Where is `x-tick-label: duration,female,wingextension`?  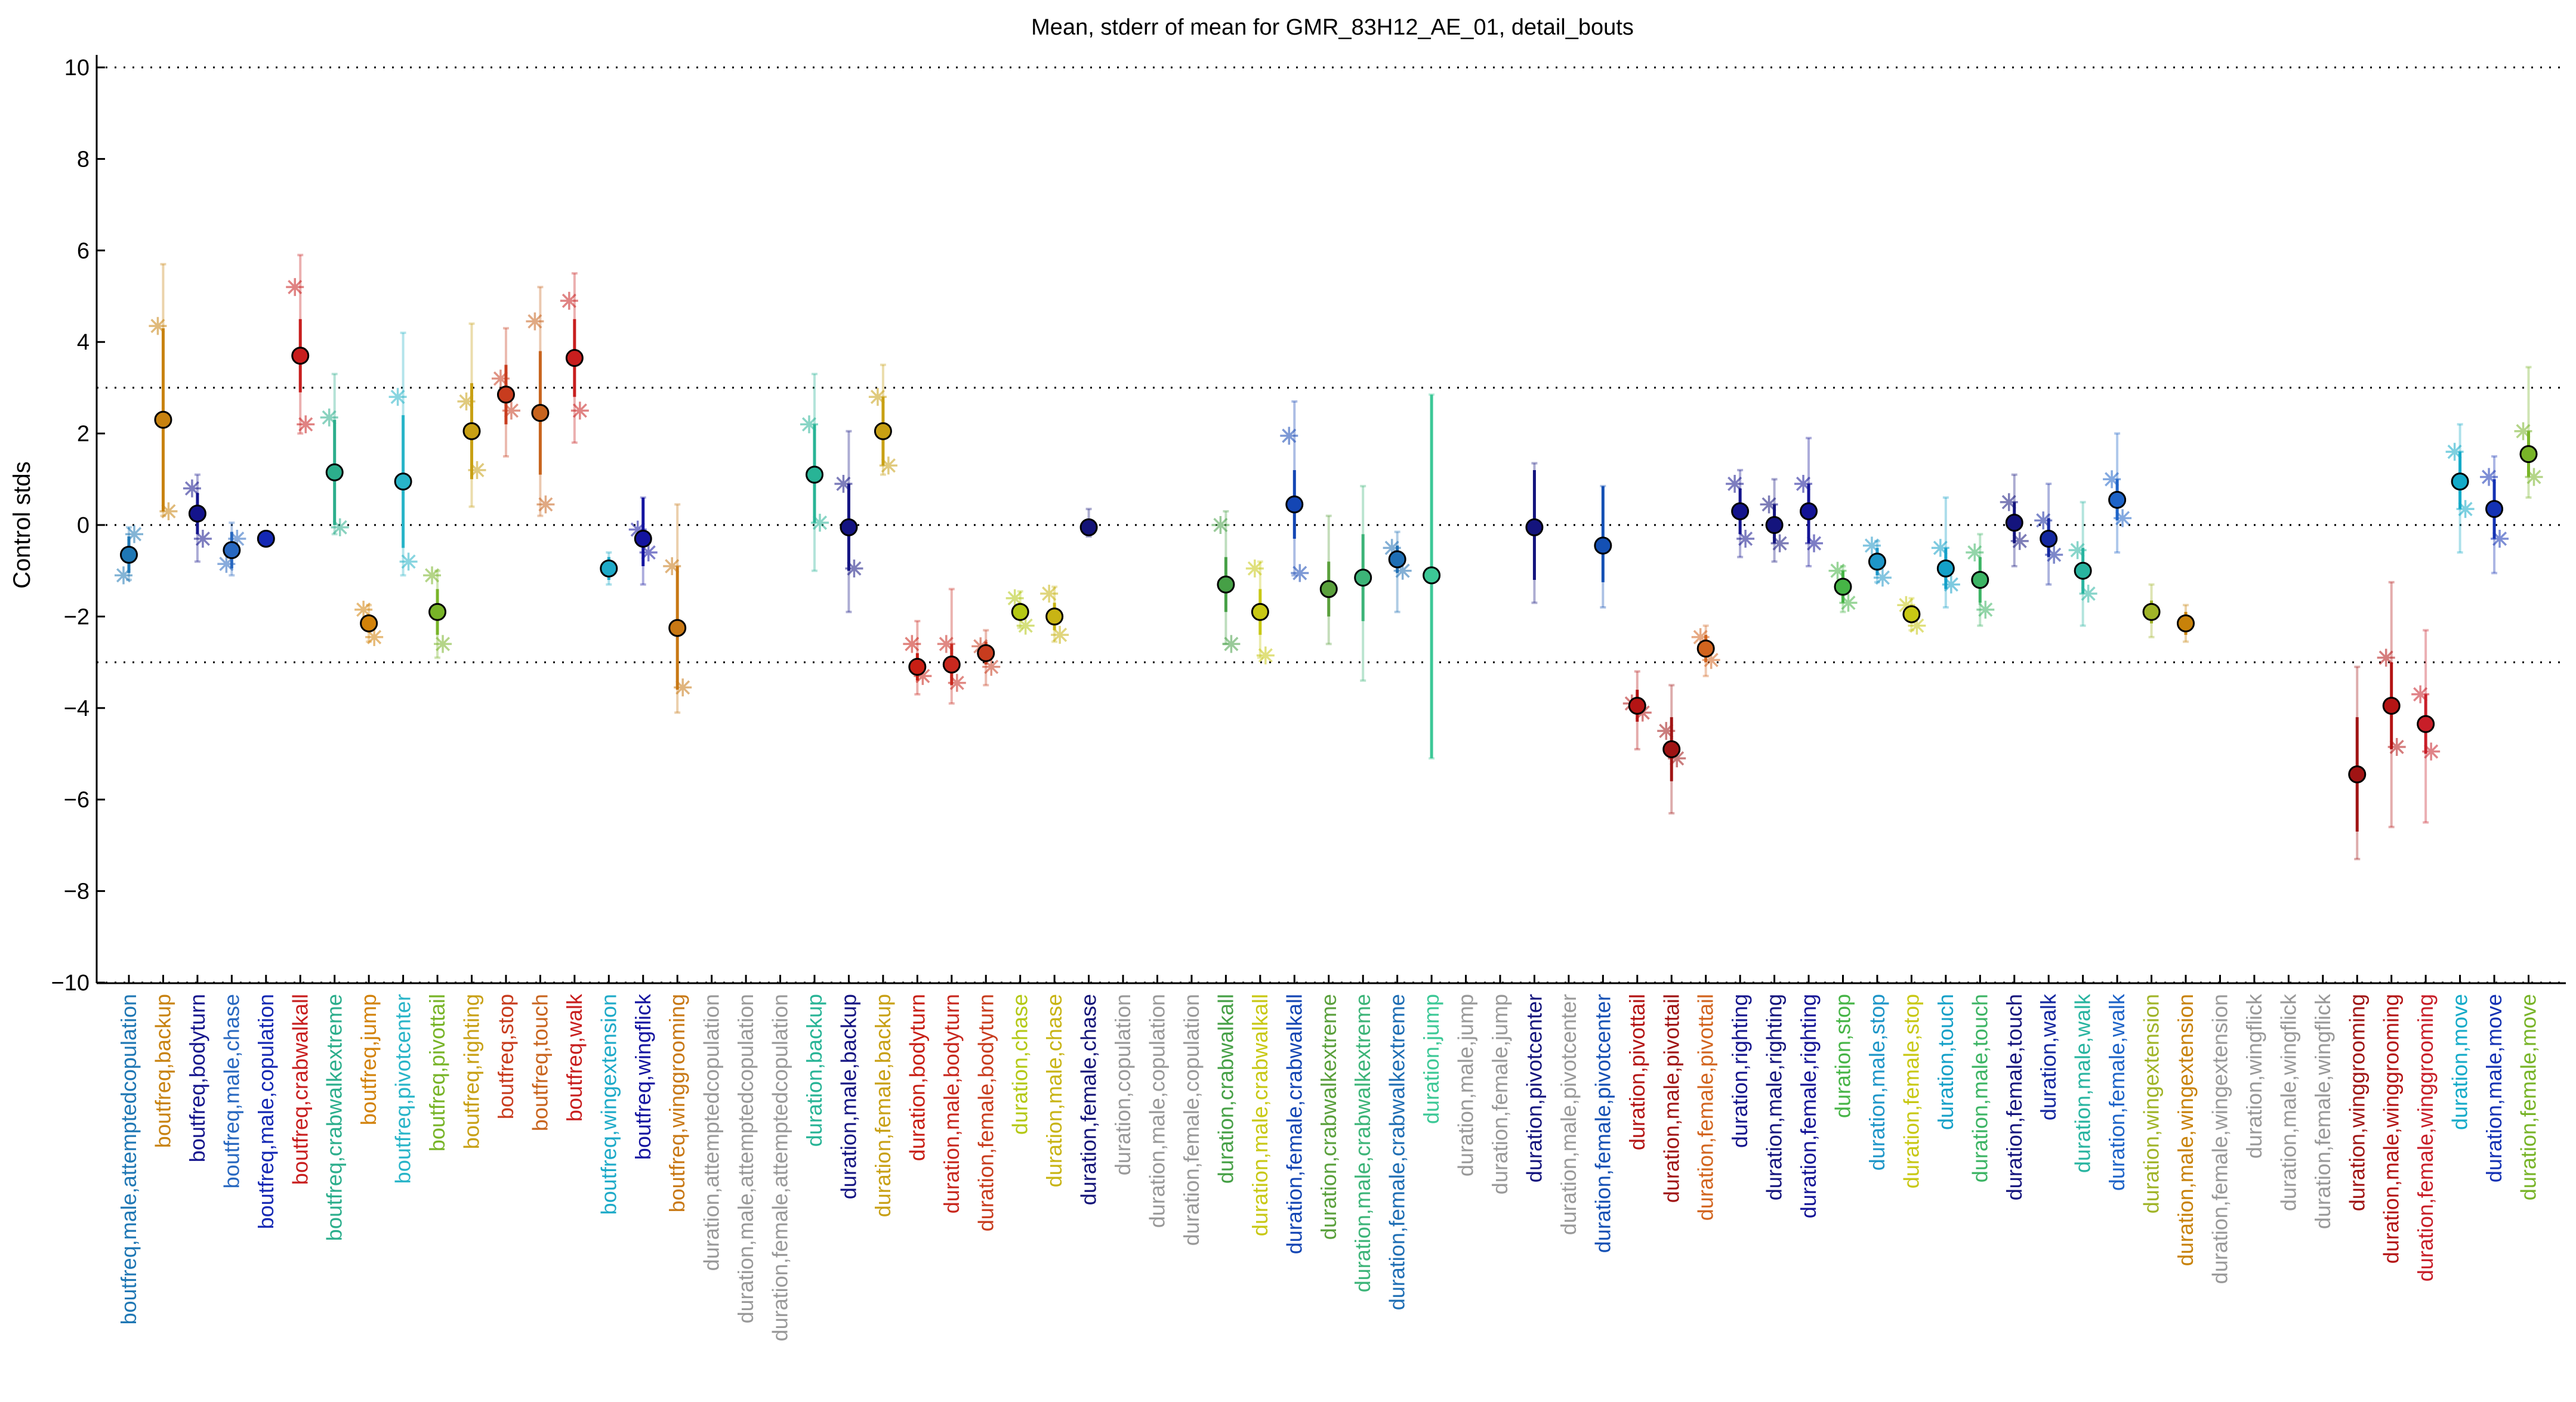 x-tick-label: duration,female,wingextension is located at coordinates (2220, 1139).